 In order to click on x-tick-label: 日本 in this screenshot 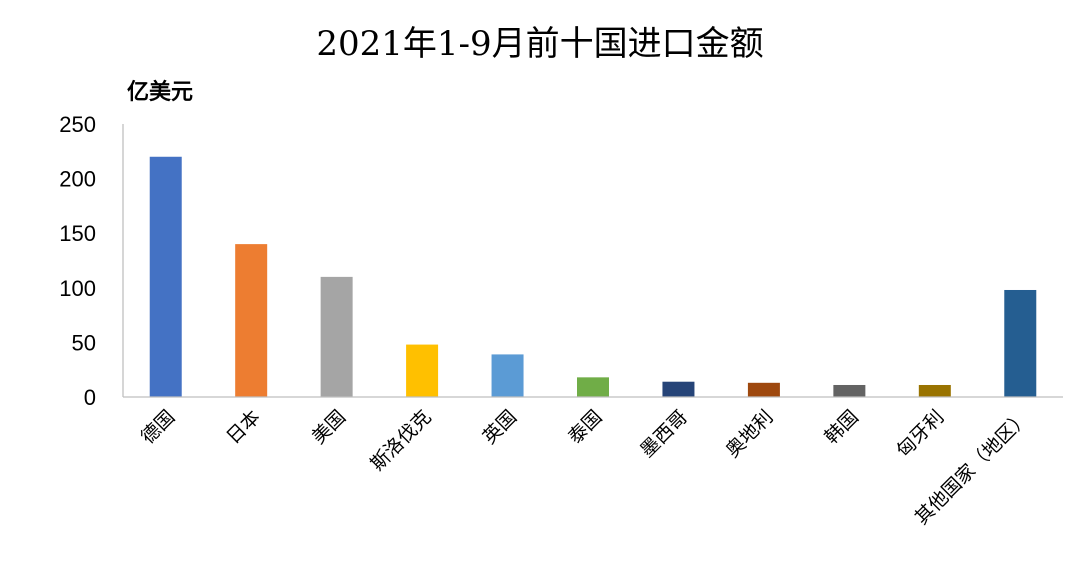, I will do `click(243, 427)`.